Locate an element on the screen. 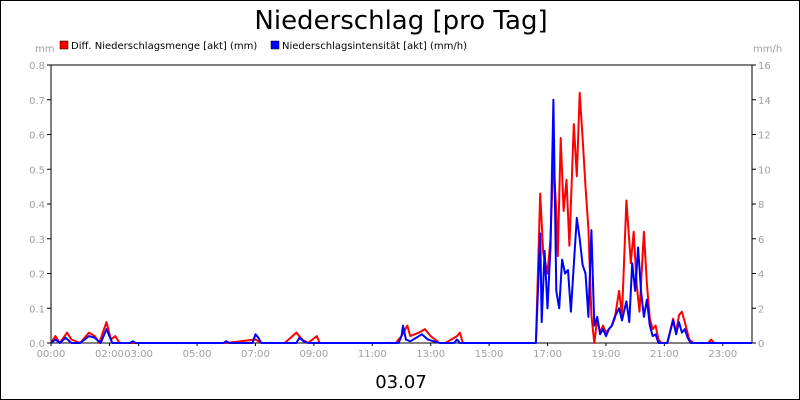 The width and height of the screenshot is (800, 400). x-tick-label: 17:00 is located at coordinates (547, 354).